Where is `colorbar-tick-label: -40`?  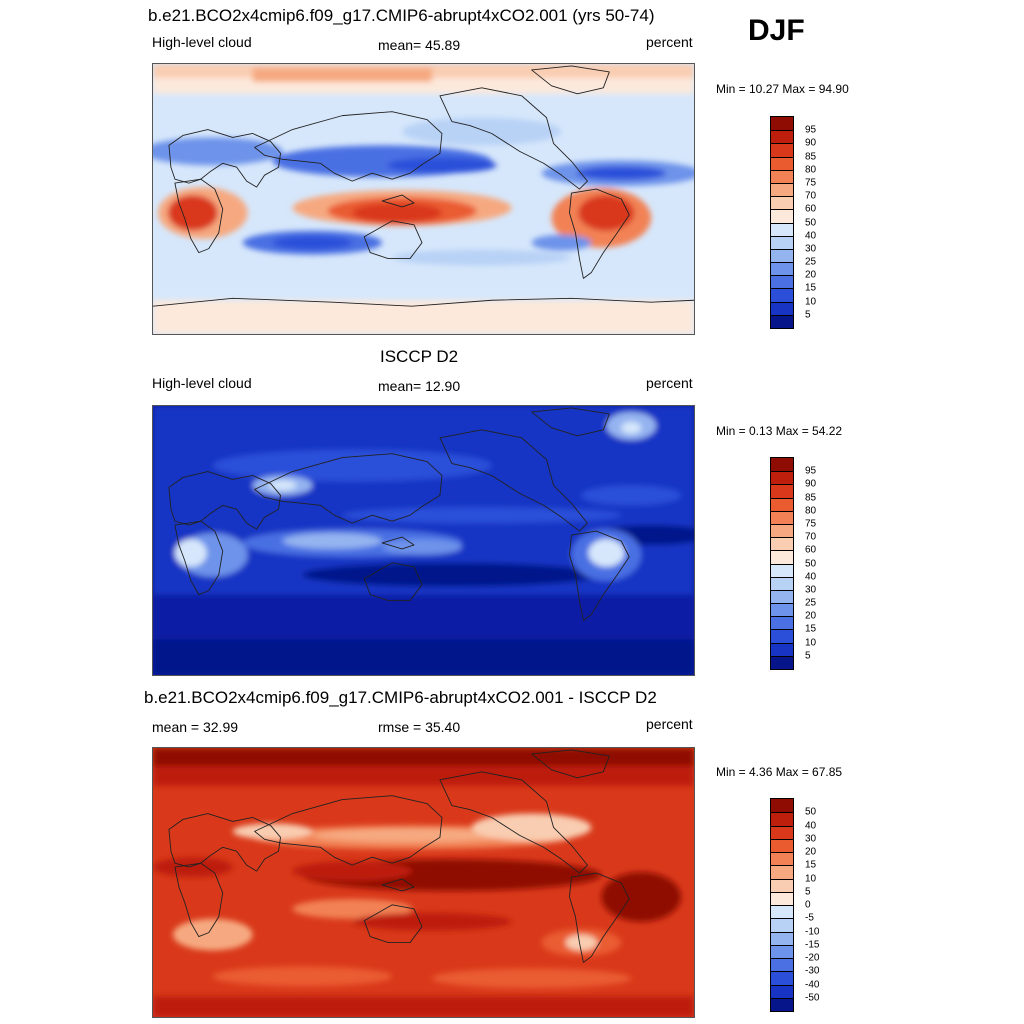 colorbar-tick-label: -40 is located at coordinates (812, 984).